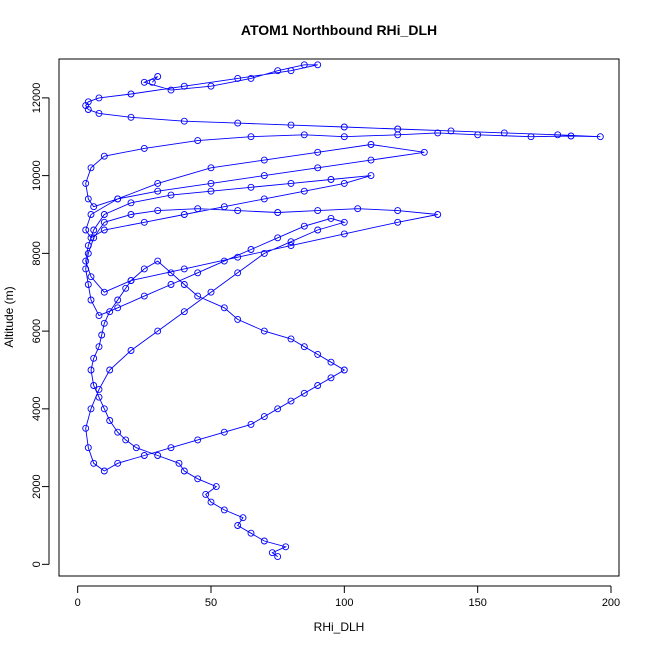 The image size is (650, 650). I want to click on x-tick-label: 0, so click(78, 603).